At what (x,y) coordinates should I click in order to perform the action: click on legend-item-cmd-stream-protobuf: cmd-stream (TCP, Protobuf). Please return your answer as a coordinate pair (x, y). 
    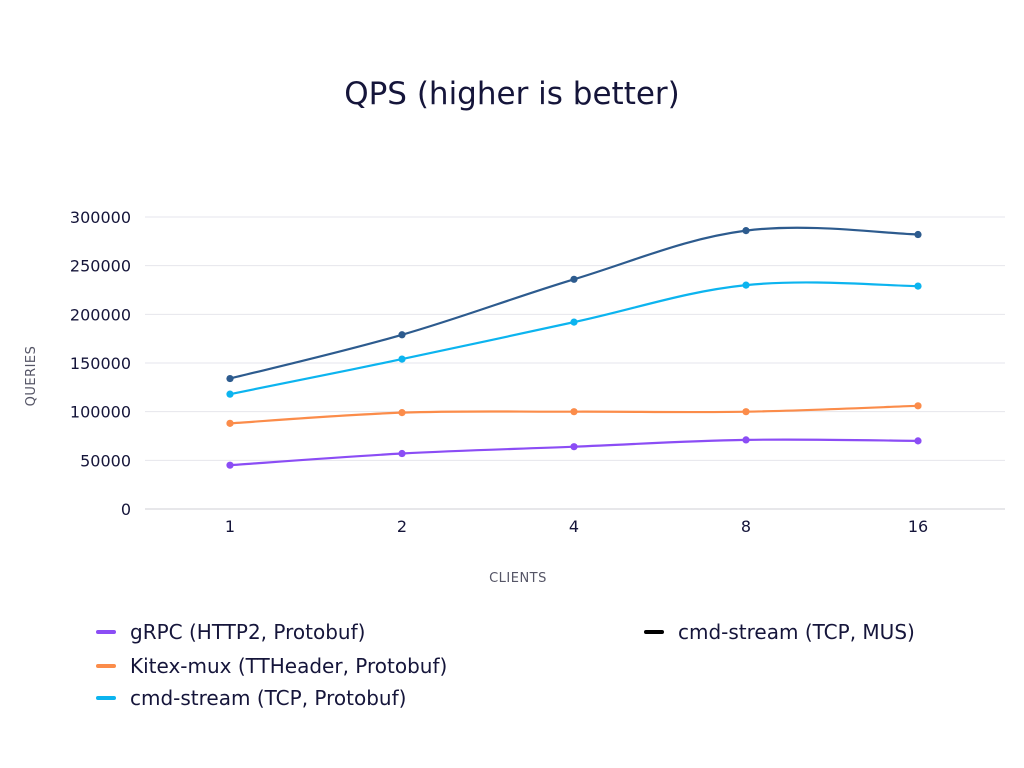
    Looking at the image, I should click on (251, 698).